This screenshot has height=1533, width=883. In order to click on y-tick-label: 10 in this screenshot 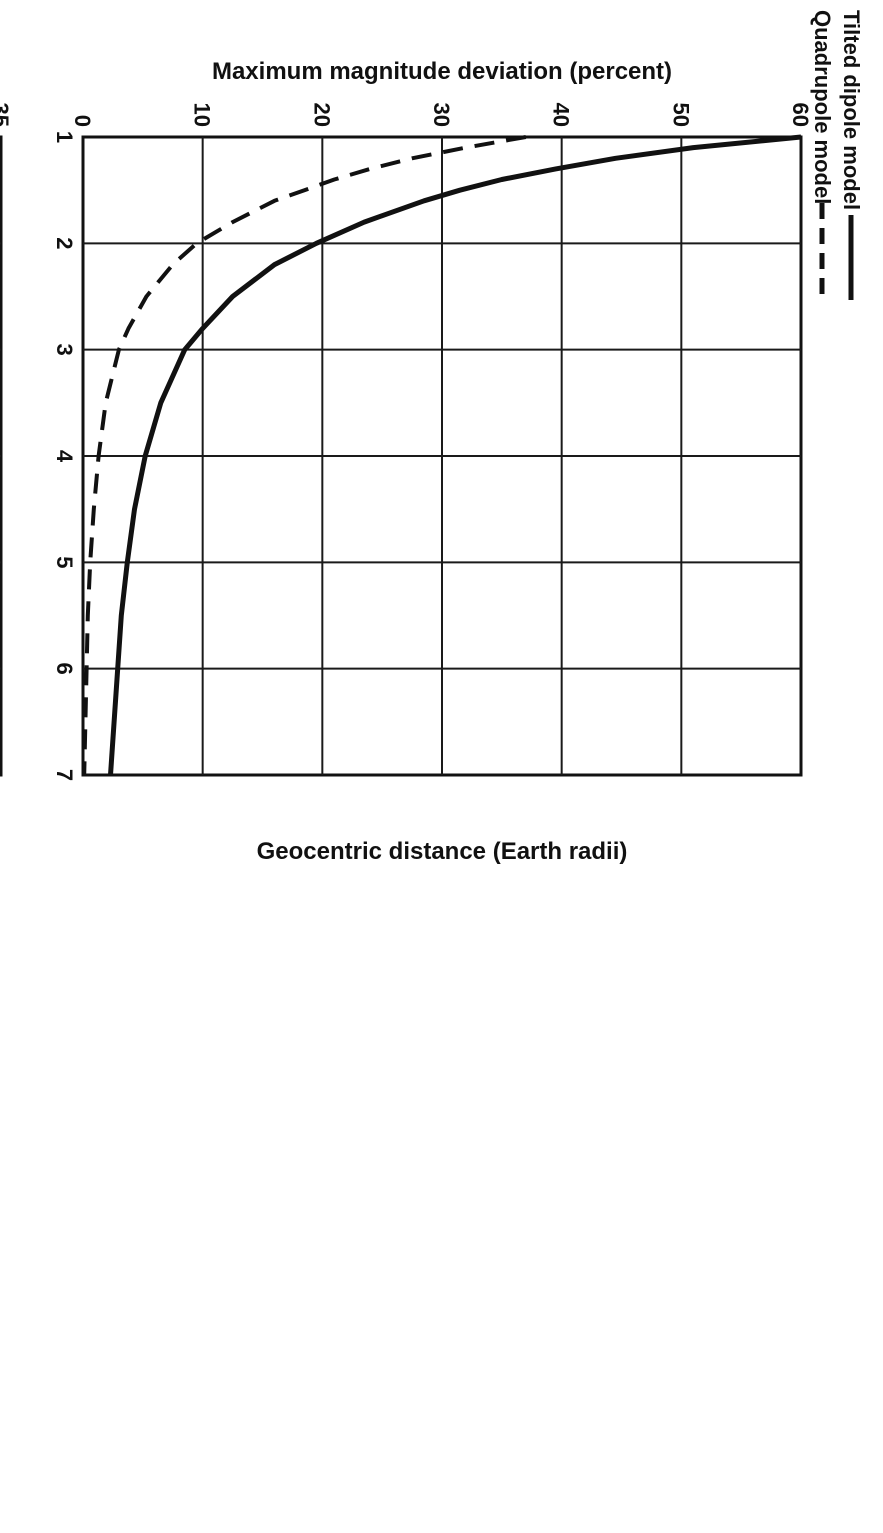, I will do `click(202, 115)`.